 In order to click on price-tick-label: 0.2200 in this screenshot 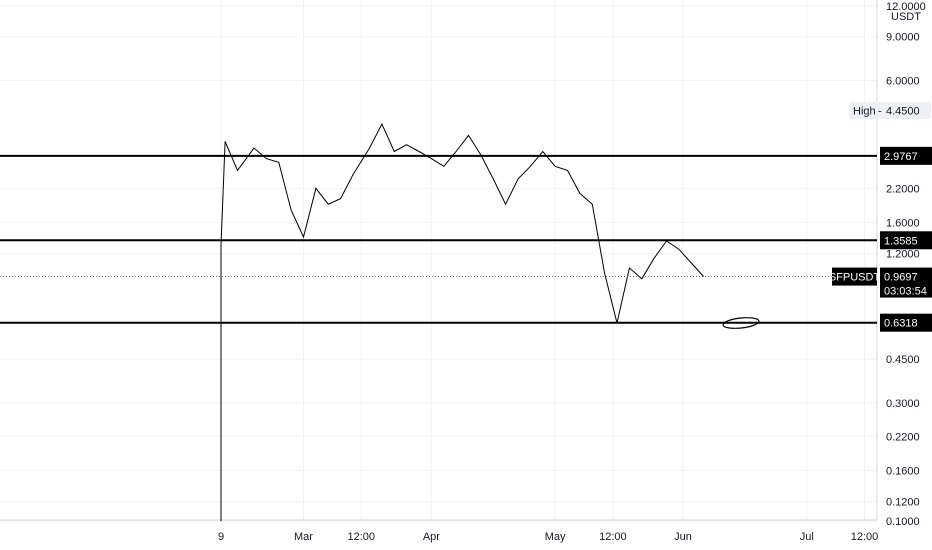, I will do `click(903, 437)`.